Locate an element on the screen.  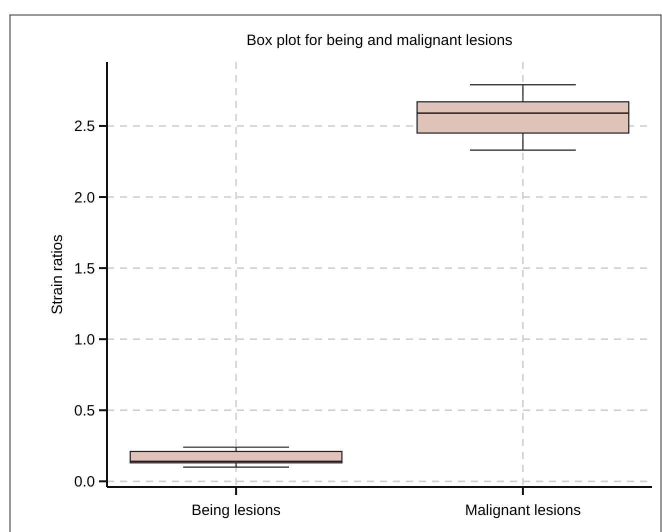
y-tick-label: 1.0 is located at coordinates (84, 339).